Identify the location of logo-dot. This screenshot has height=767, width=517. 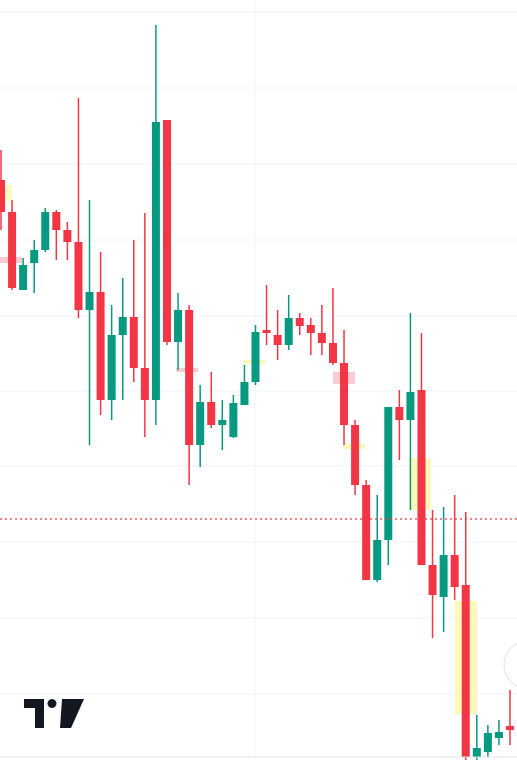
(52, 703).